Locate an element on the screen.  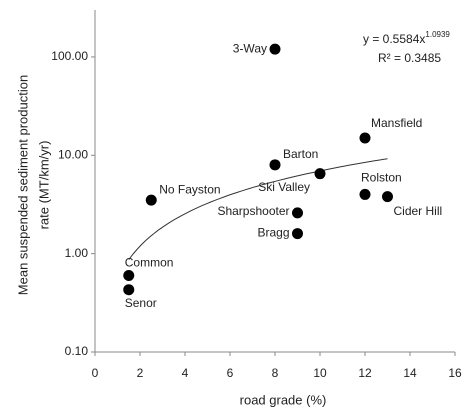
x-tick-label: 14 is located at coordinates (410, 373).